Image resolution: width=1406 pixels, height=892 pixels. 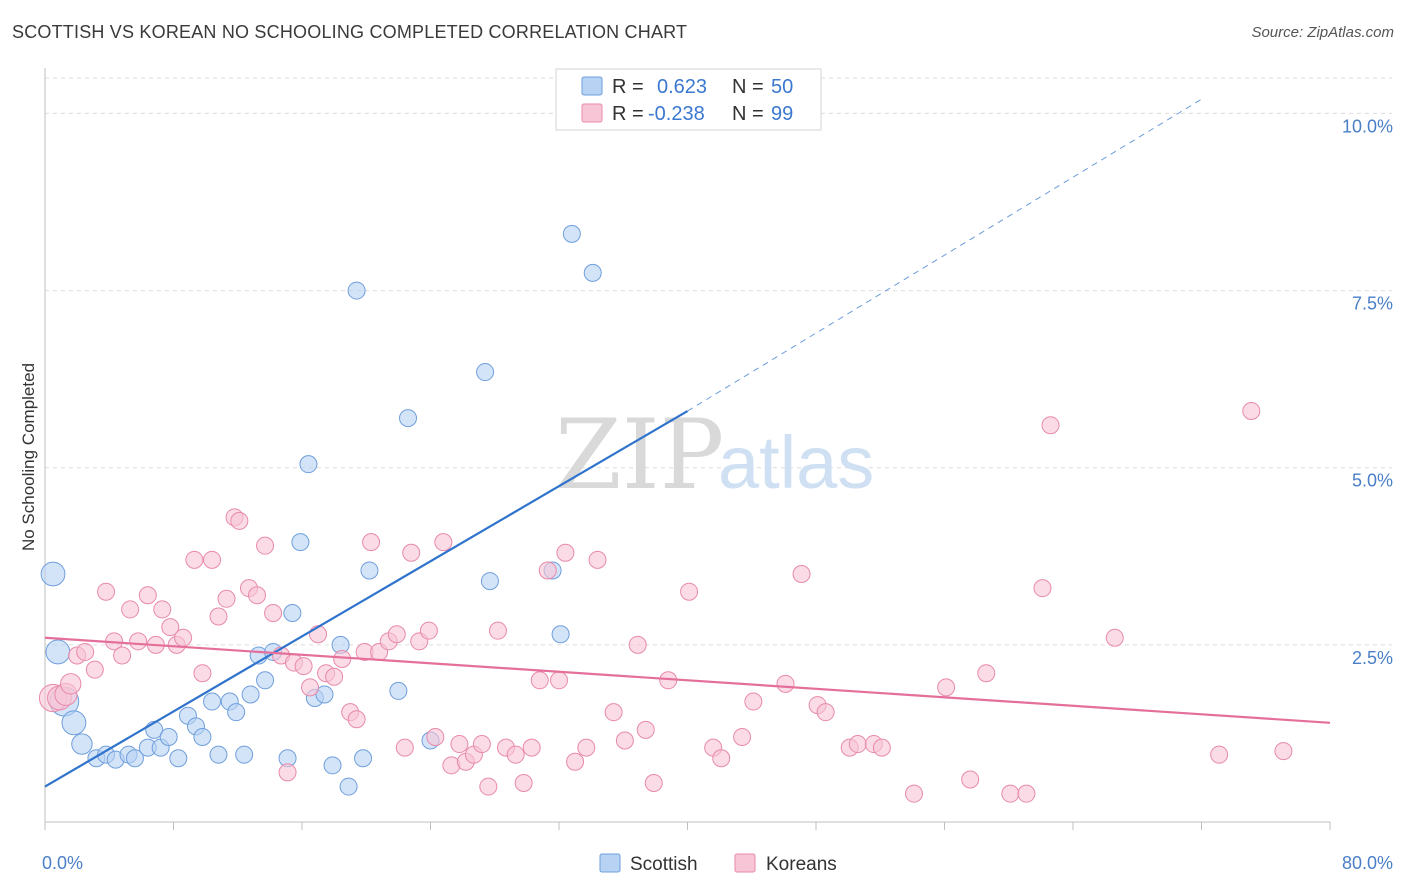 What do you see at coordinates (682, 87) in the screenshot?
I see `legend-r-value-scottish: 0.623` at bounding box center [682, 87].